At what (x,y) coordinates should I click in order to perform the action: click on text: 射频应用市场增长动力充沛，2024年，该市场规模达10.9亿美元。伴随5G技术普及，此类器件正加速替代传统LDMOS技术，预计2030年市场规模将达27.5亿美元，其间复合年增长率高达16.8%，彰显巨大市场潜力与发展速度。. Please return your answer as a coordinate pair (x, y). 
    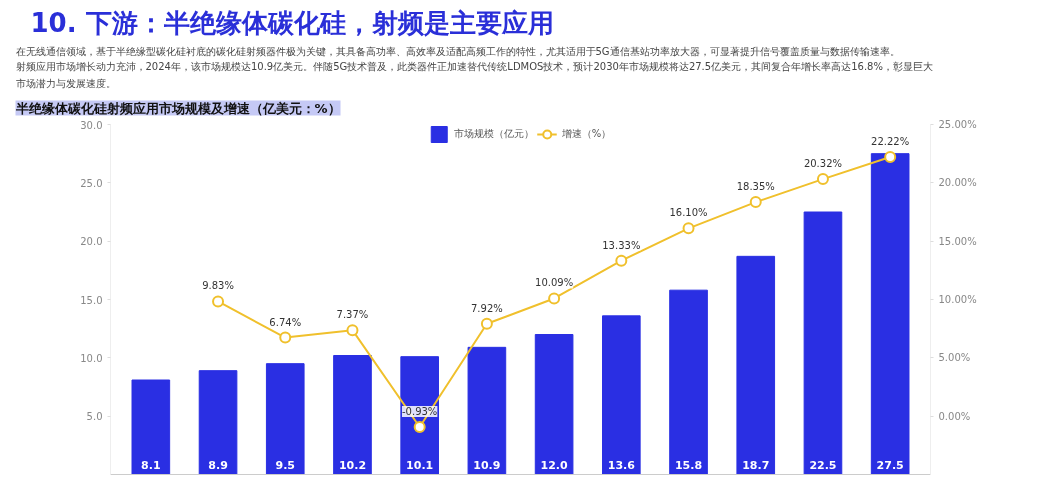
    Looking at the image, I should click on (474, 75).